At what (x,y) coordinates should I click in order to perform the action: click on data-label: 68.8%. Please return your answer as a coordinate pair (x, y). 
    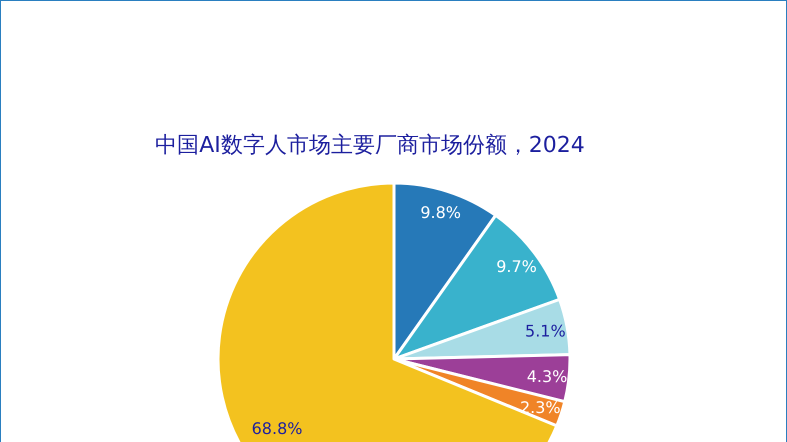
    Looking at the image, I should click on (277, 428).